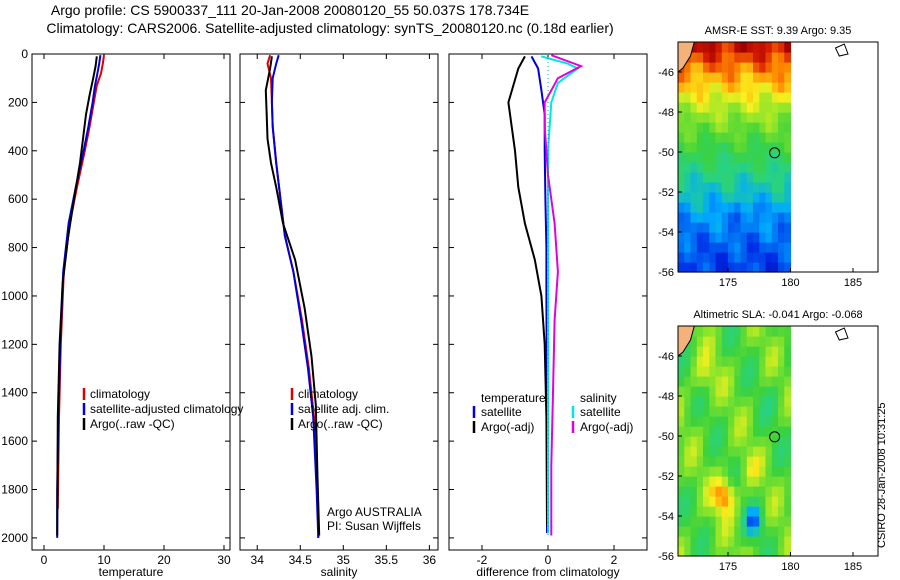  Describe the element at coordinates (790, 283) in the screenshot. I see `map-x-tick-label-3-1: 180` at that location.